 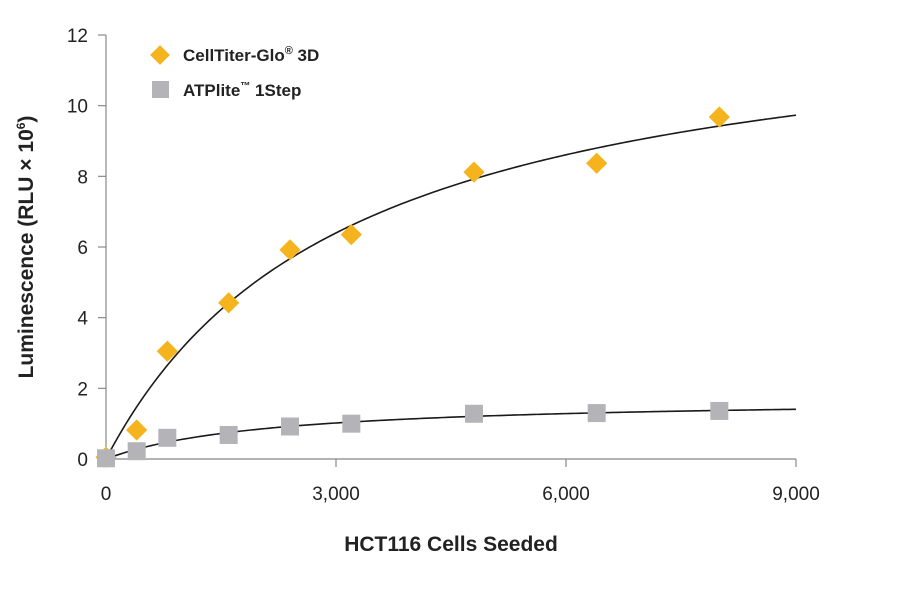 I want to click on legend: CellTiter-Glo® 3D ATPlite™ 1Step, so click(x=234, y=72).